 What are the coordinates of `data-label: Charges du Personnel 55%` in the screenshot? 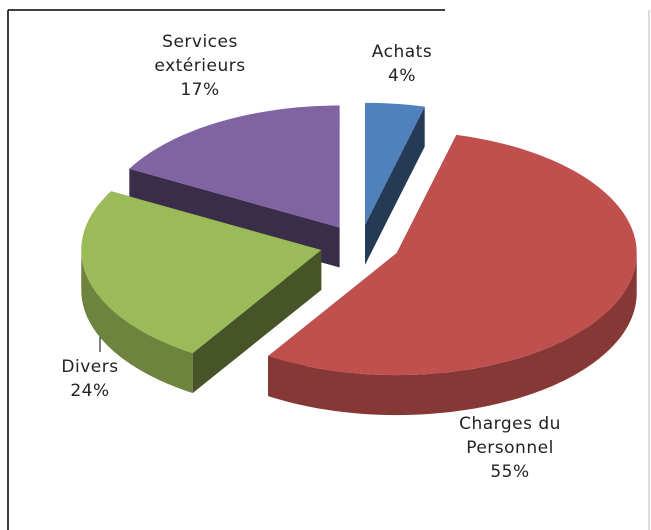 It's located at (510, 448).